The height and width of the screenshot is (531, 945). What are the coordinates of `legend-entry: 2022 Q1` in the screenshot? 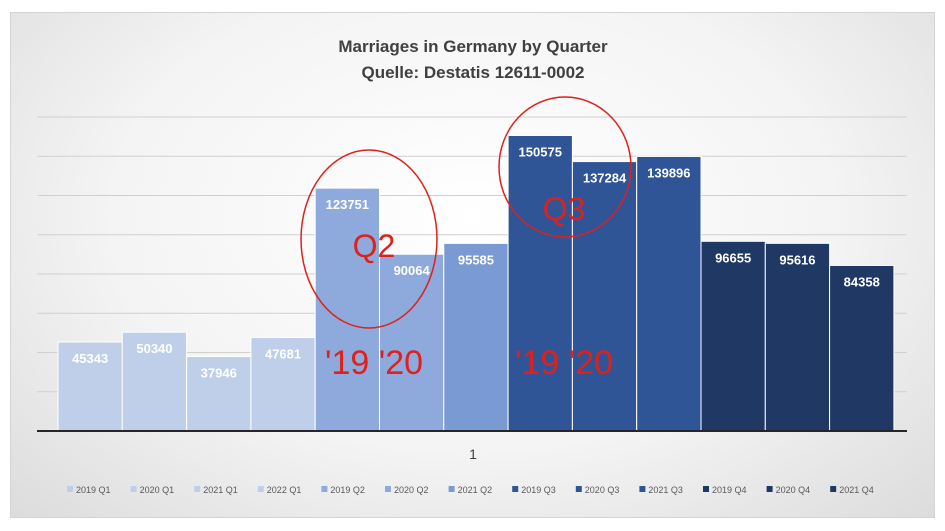 It's located at (284, 490).